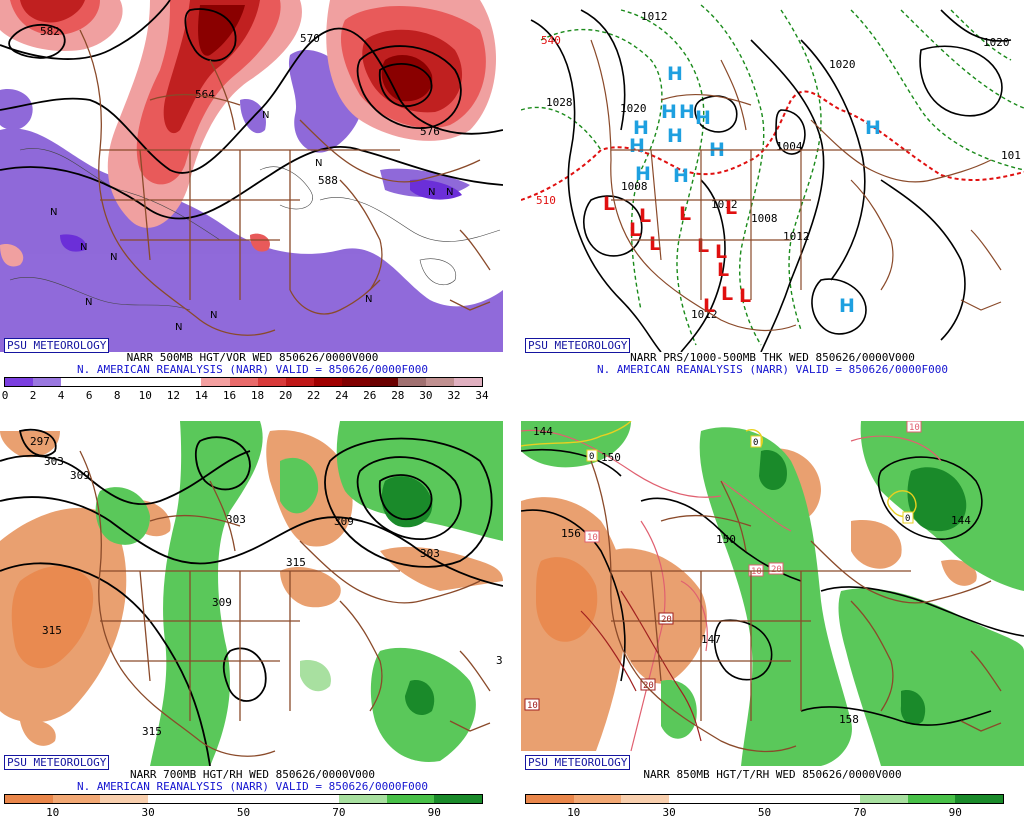 This screenshot has height=819, width=1024. Describe the element at coordinates (559, 102) in the screenshot. I see `isobar-label: 1028` at that location.